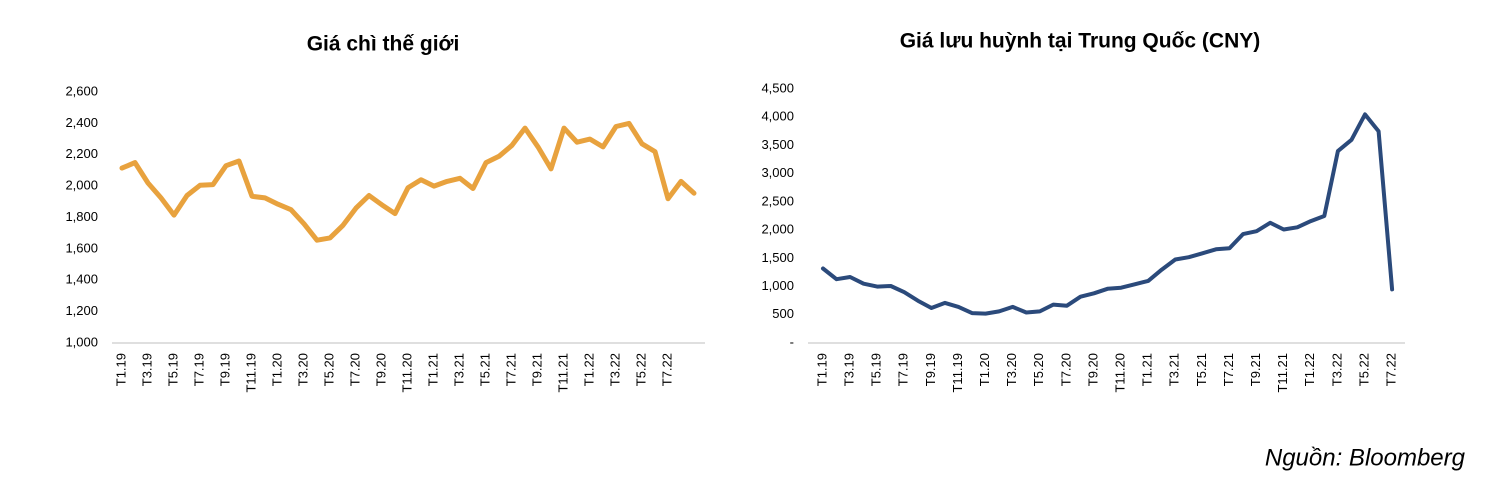 The width and height of the screenshot is (1488, 482). What do you see at coordinates (408, 181) in the screenshot?
I see `series-line` at bounding box center [408, 181].